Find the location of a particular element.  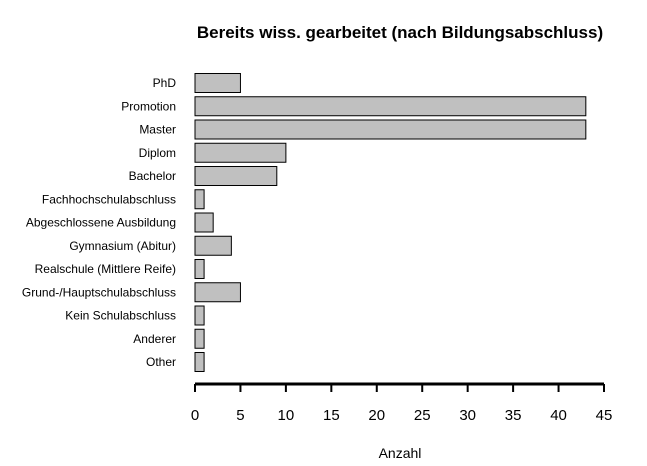

x-tick-label: 0 is located at coordinates (195, 415).